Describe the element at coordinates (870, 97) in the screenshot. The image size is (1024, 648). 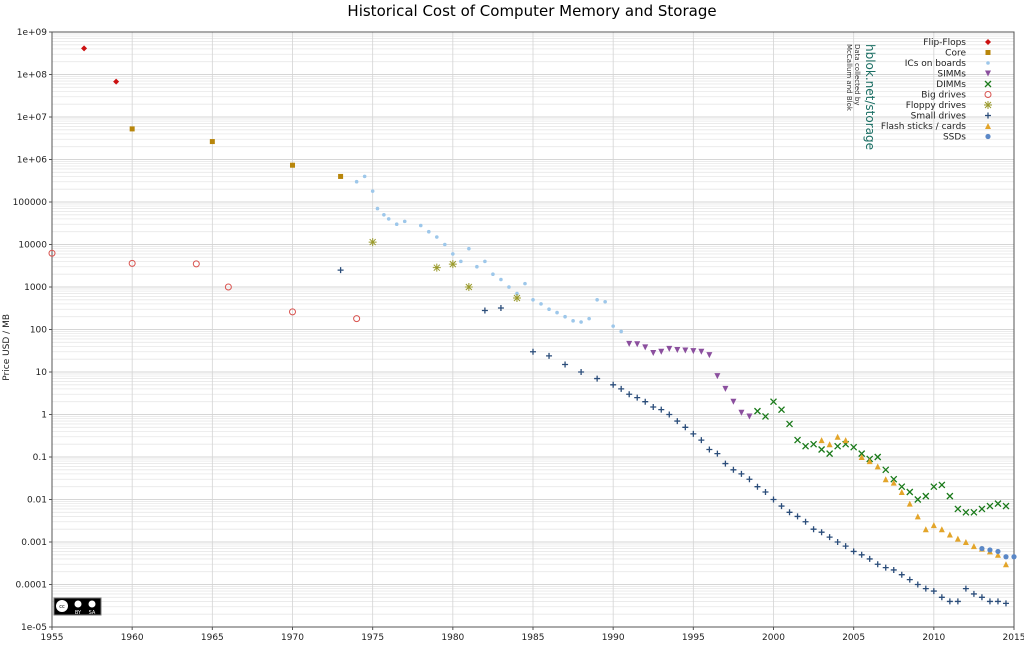
I see `credit-url: hblok.net/storage` at that location.